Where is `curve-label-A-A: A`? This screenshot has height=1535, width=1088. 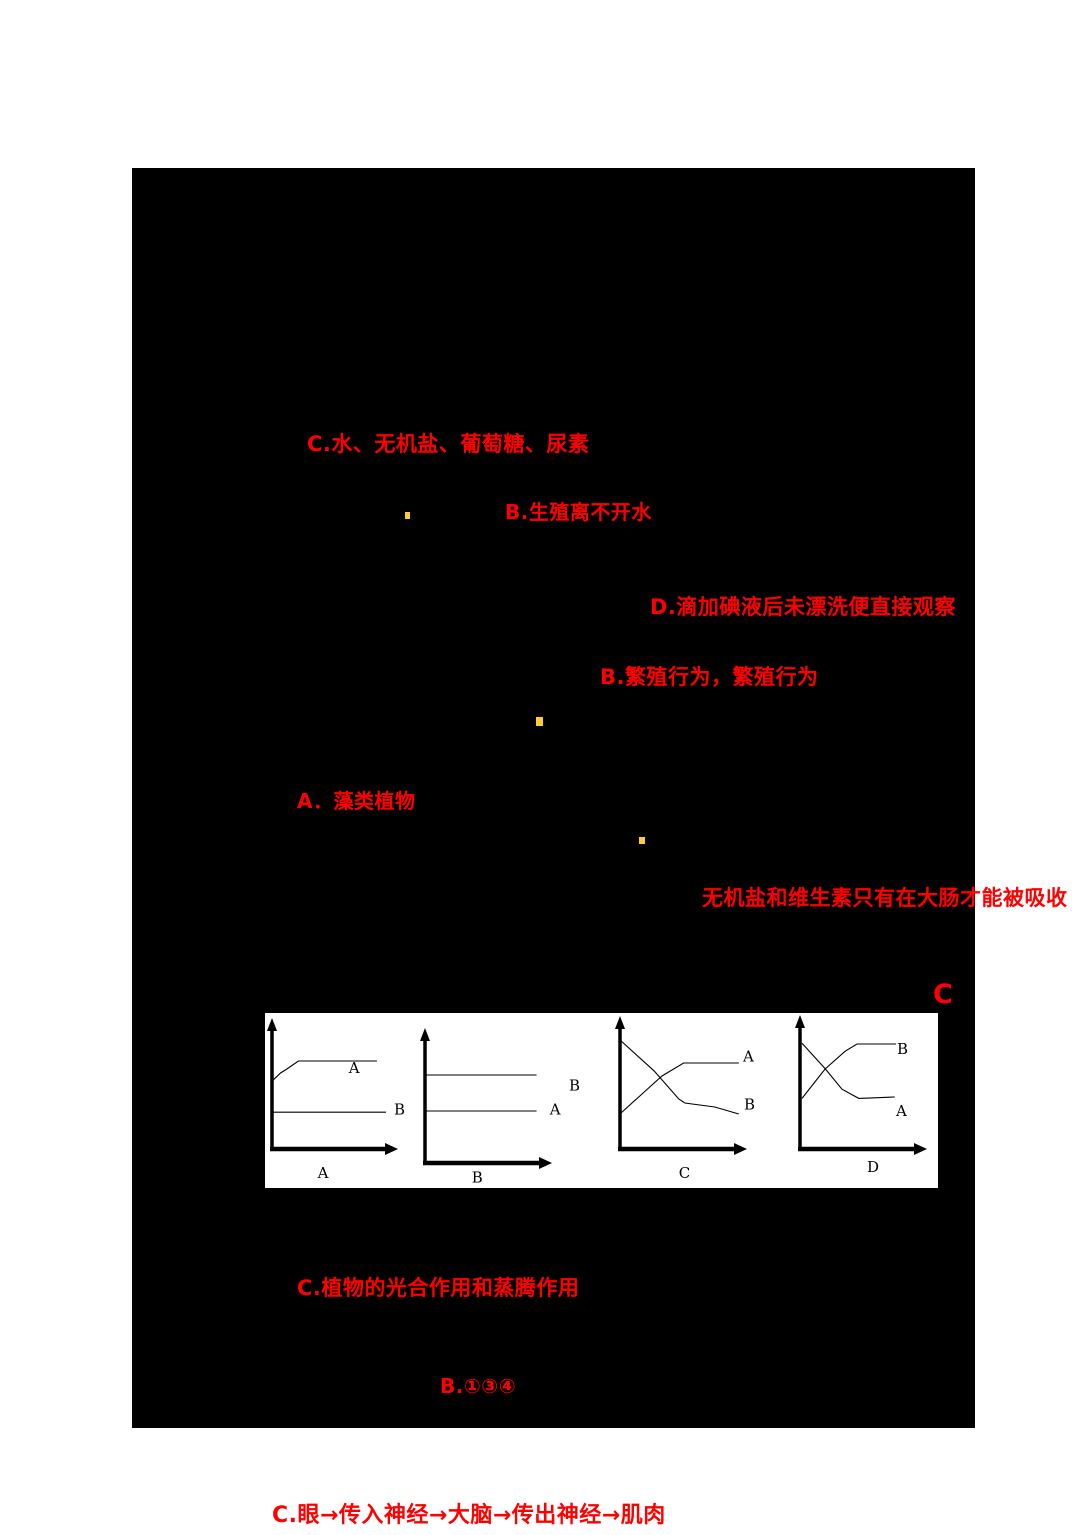 curve-label-A-A: A is located at coordinates (354, 1068).